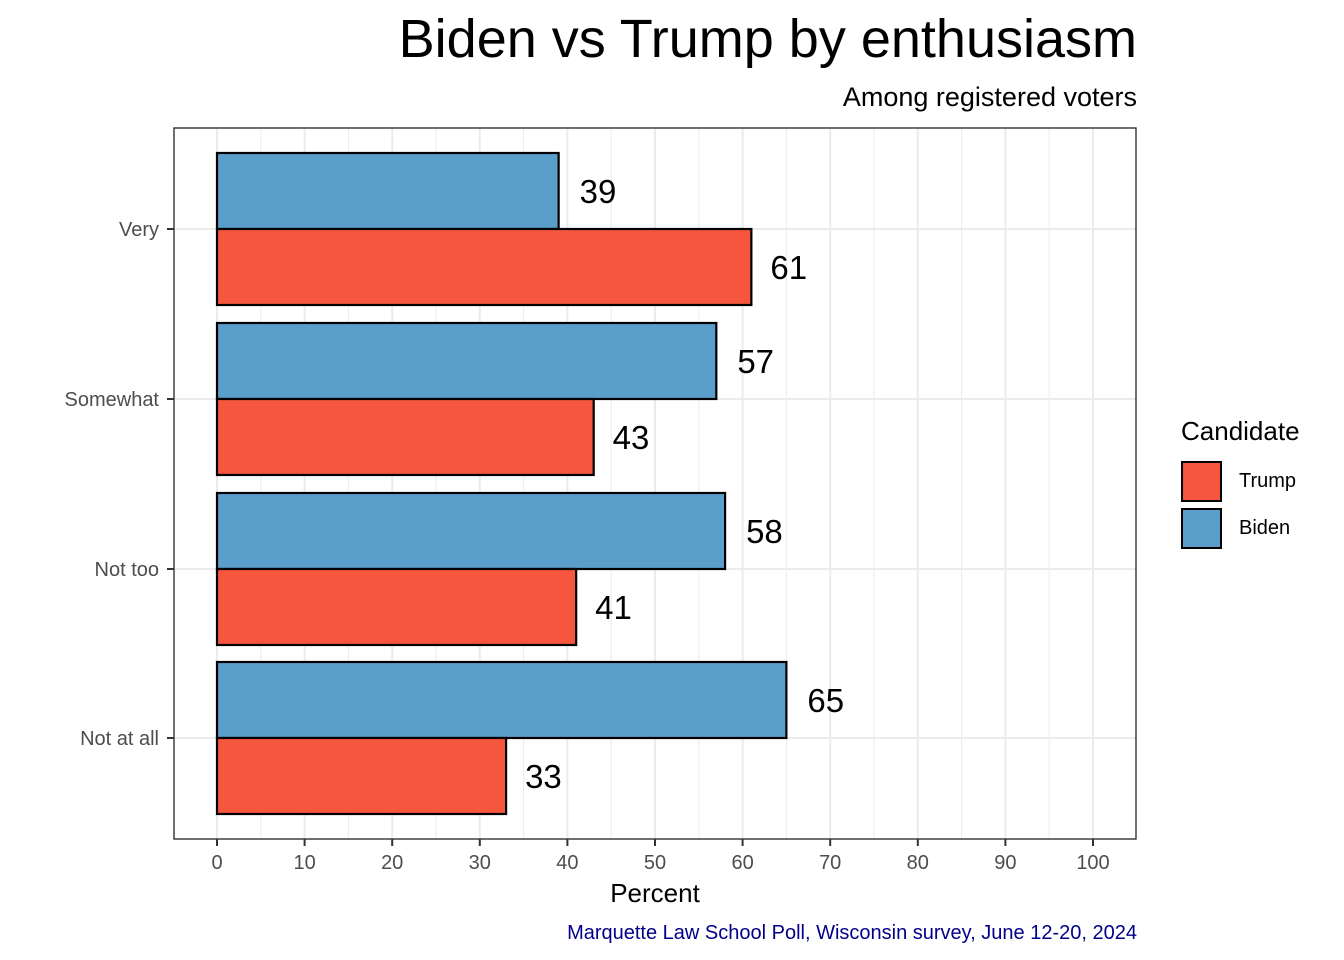 This screenshot has height=960, width=1344. Describe the element at coordinates (825, 700) in the screenshot. I see `data-label-biden: 65` at that location.